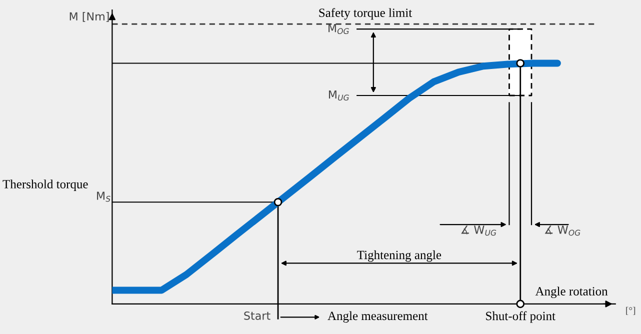 This screenshot has width=641, height=334. I want to click on text: Thershold torque, so click(45, 185).